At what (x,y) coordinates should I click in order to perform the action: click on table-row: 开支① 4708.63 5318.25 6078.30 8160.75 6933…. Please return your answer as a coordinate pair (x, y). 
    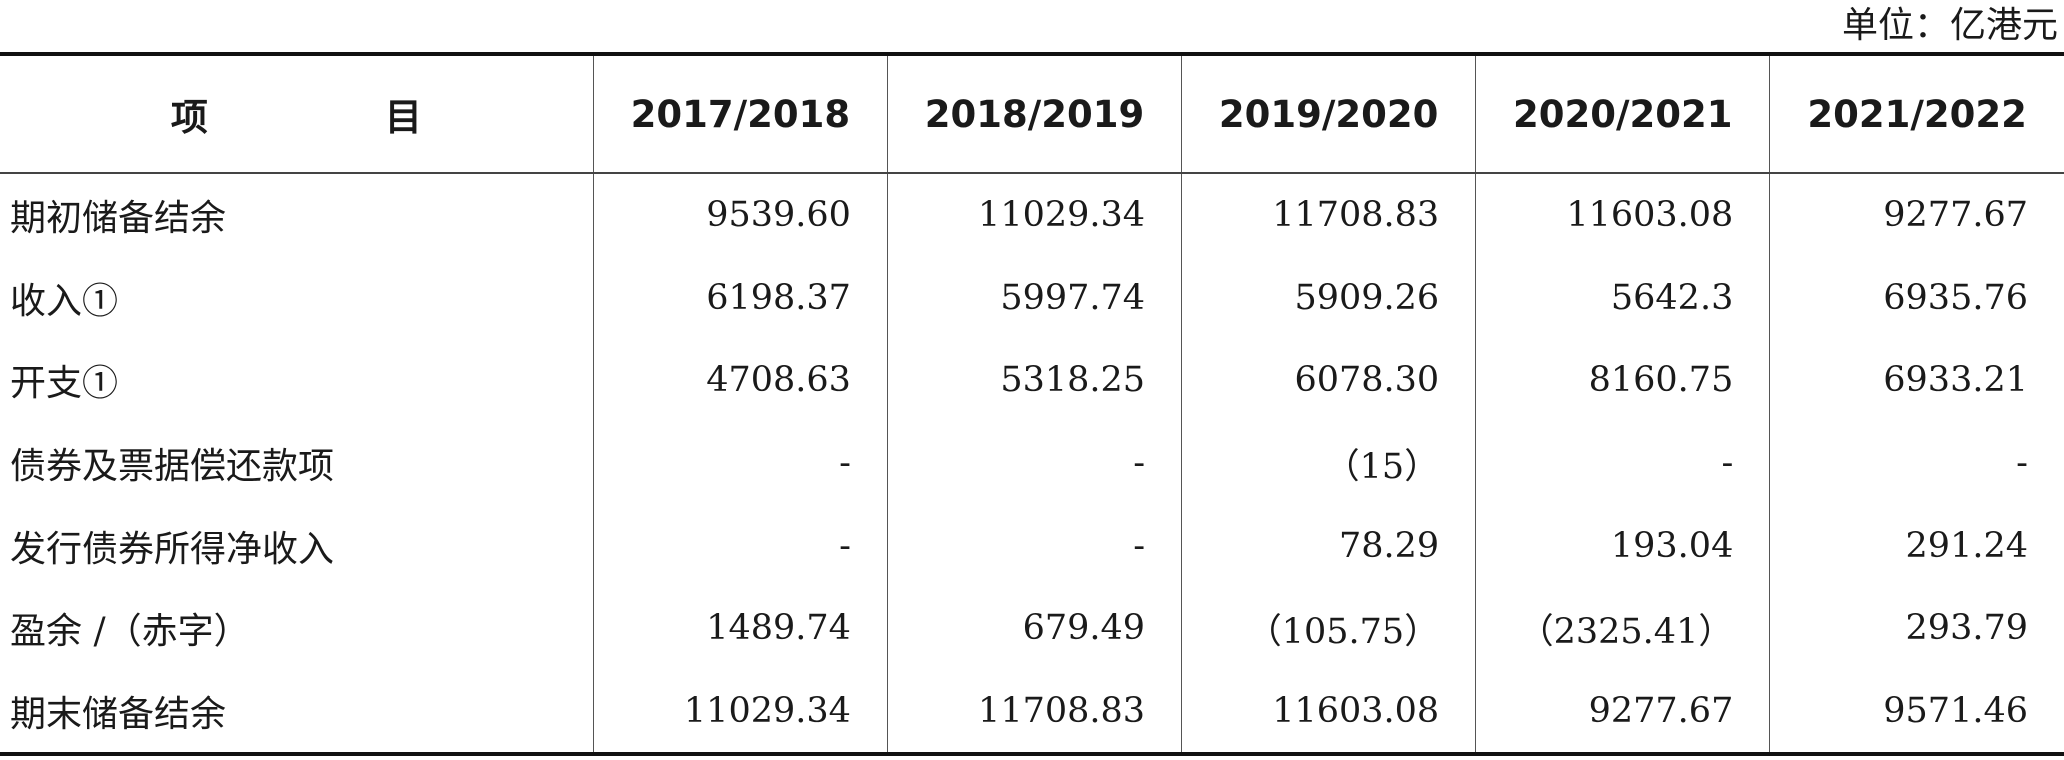
    Looking at the image, I should click on (1032, 380).